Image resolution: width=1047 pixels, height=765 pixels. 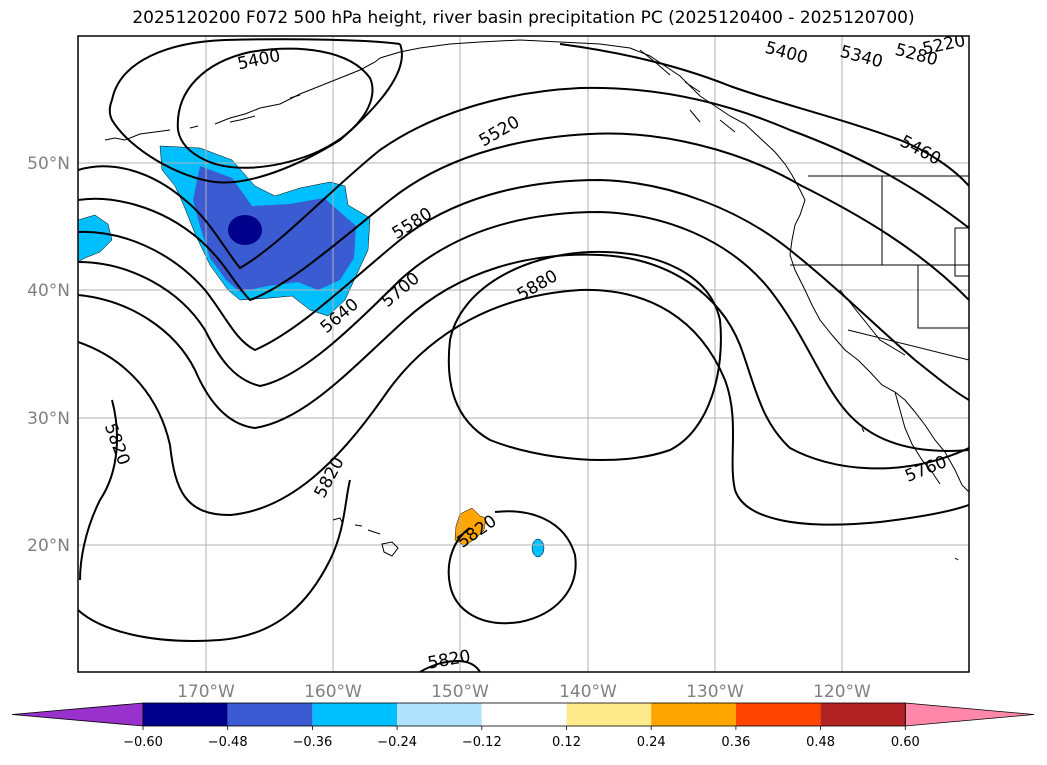 What do you see at coordinates (588, 692) in the screenshot?
I see `lon-label: 140°W` at bounding box center [588, 692].